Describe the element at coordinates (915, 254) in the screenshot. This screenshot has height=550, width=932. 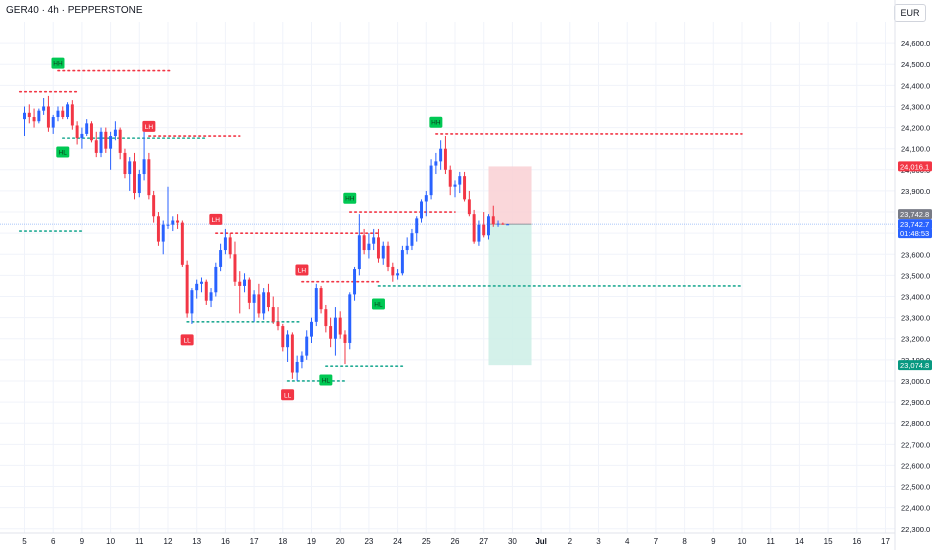
I see `y-tick-label: 23,600.0` at that location.